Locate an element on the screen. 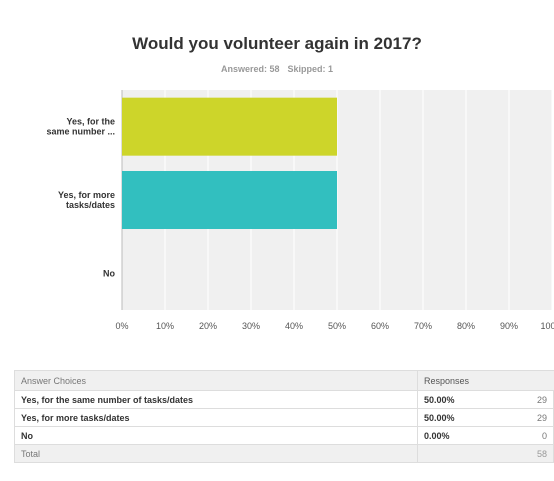  answer-choices-header: Answer Choices is located at coordinates (216, 380).